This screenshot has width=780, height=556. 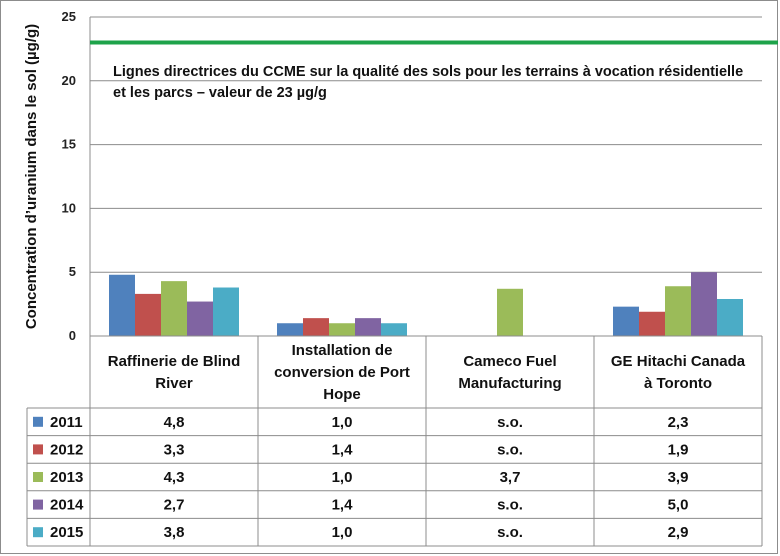 I want to click on y-tick-label: 10, so click(x=69, y=207).